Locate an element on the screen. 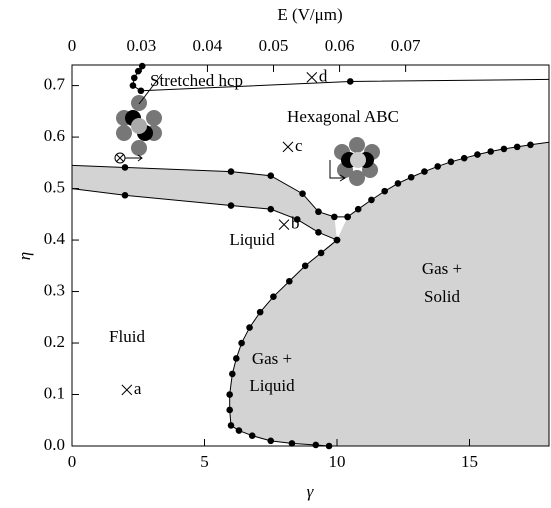 The height and width of the screenshot is (508, 551). point-label: b is located at coordinates (295, 223).